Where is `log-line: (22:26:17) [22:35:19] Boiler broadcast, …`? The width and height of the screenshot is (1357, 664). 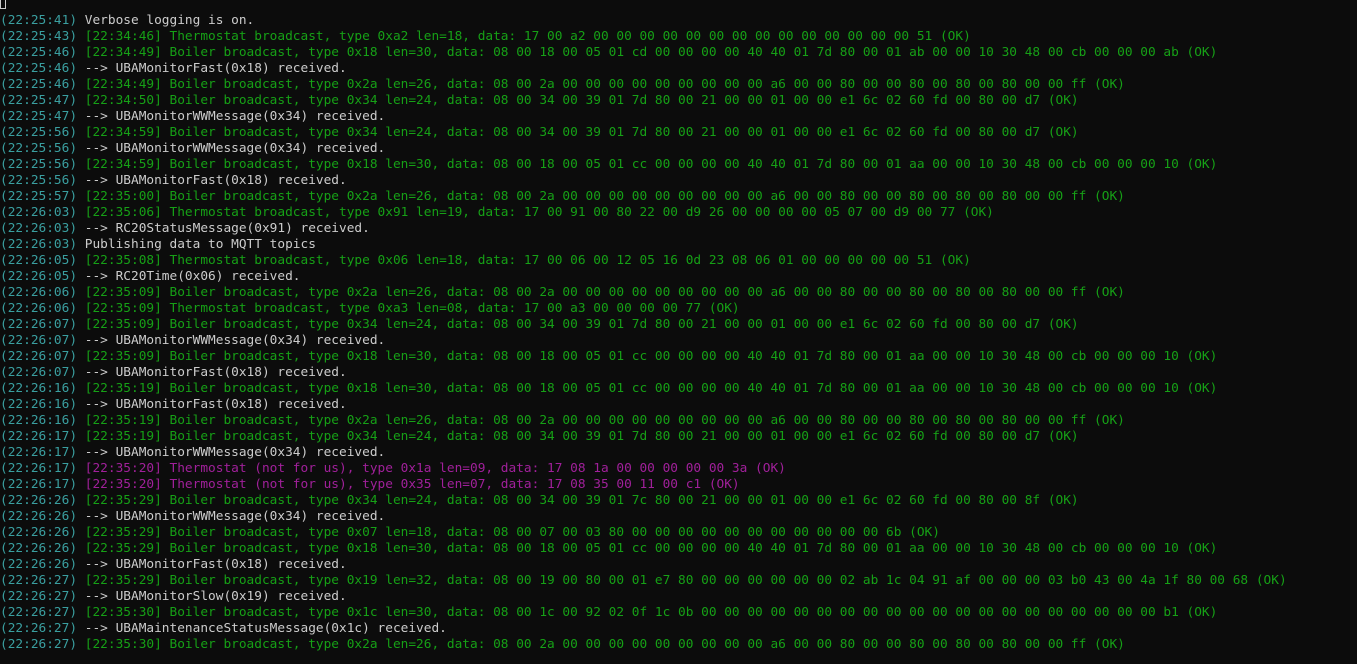
log-line: (22:26:17) [22:35:19] Boiler broadcast, … is located at coordinates (643, 437).